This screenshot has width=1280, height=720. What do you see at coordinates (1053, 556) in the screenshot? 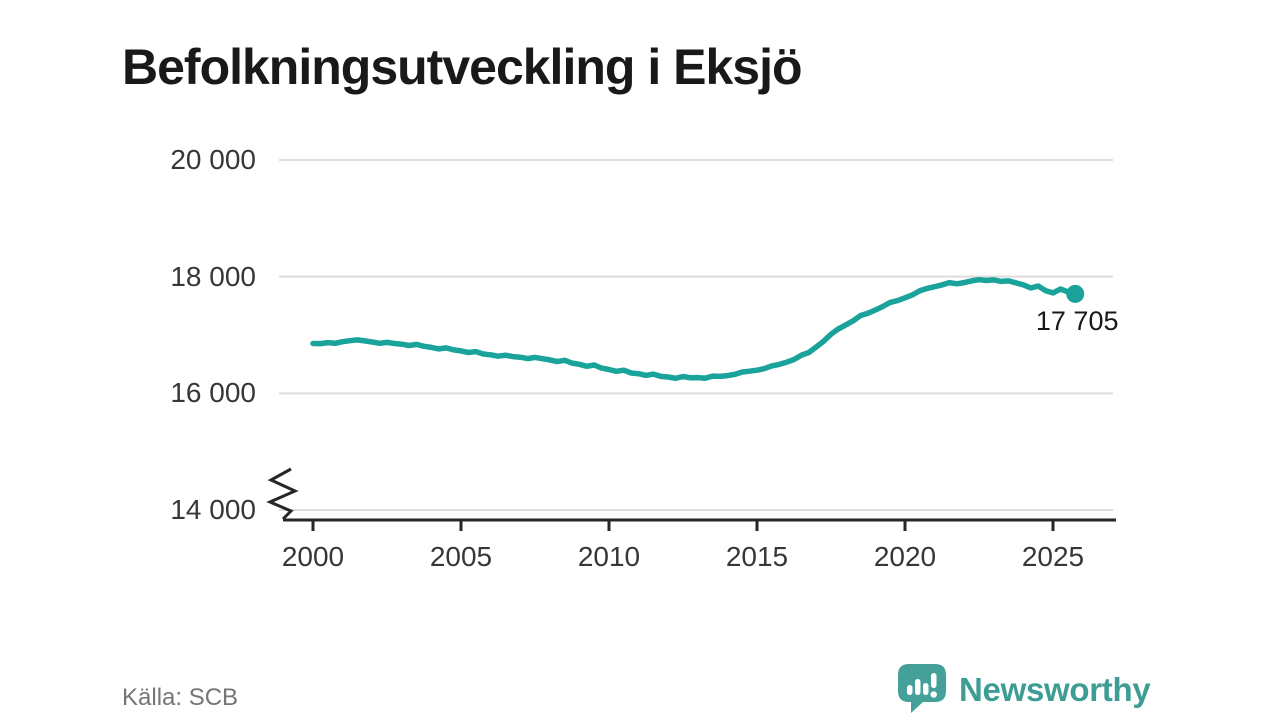
I see `x-tick-label: 2025` at bounding box center [1053, 556].